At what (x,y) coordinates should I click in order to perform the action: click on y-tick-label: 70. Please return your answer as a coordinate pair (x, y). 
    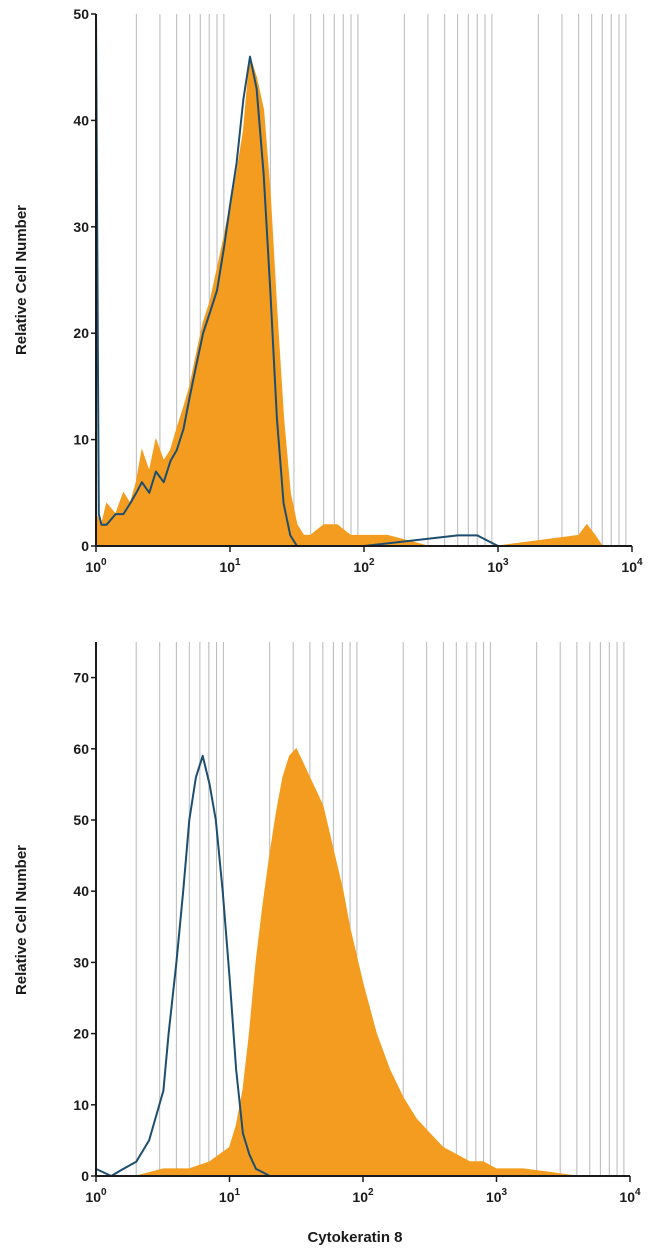
    Looking at the image, I should click on (81, 678).